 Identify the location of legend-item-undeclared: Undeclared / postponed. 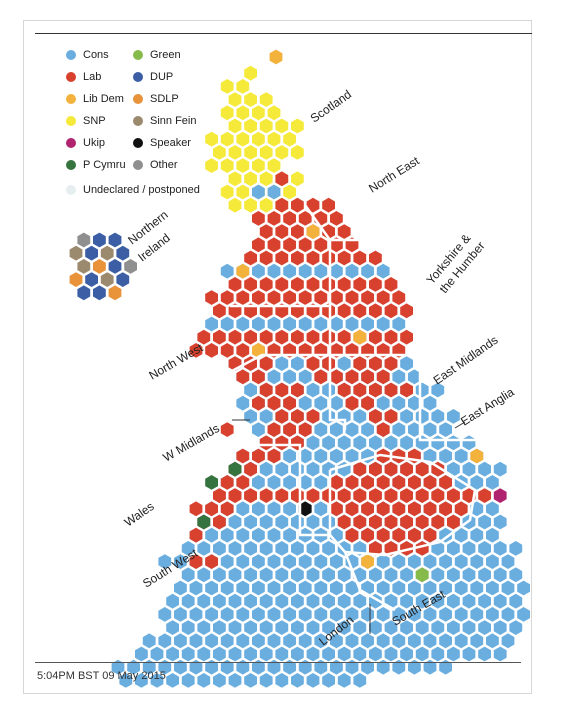
(133, 190).